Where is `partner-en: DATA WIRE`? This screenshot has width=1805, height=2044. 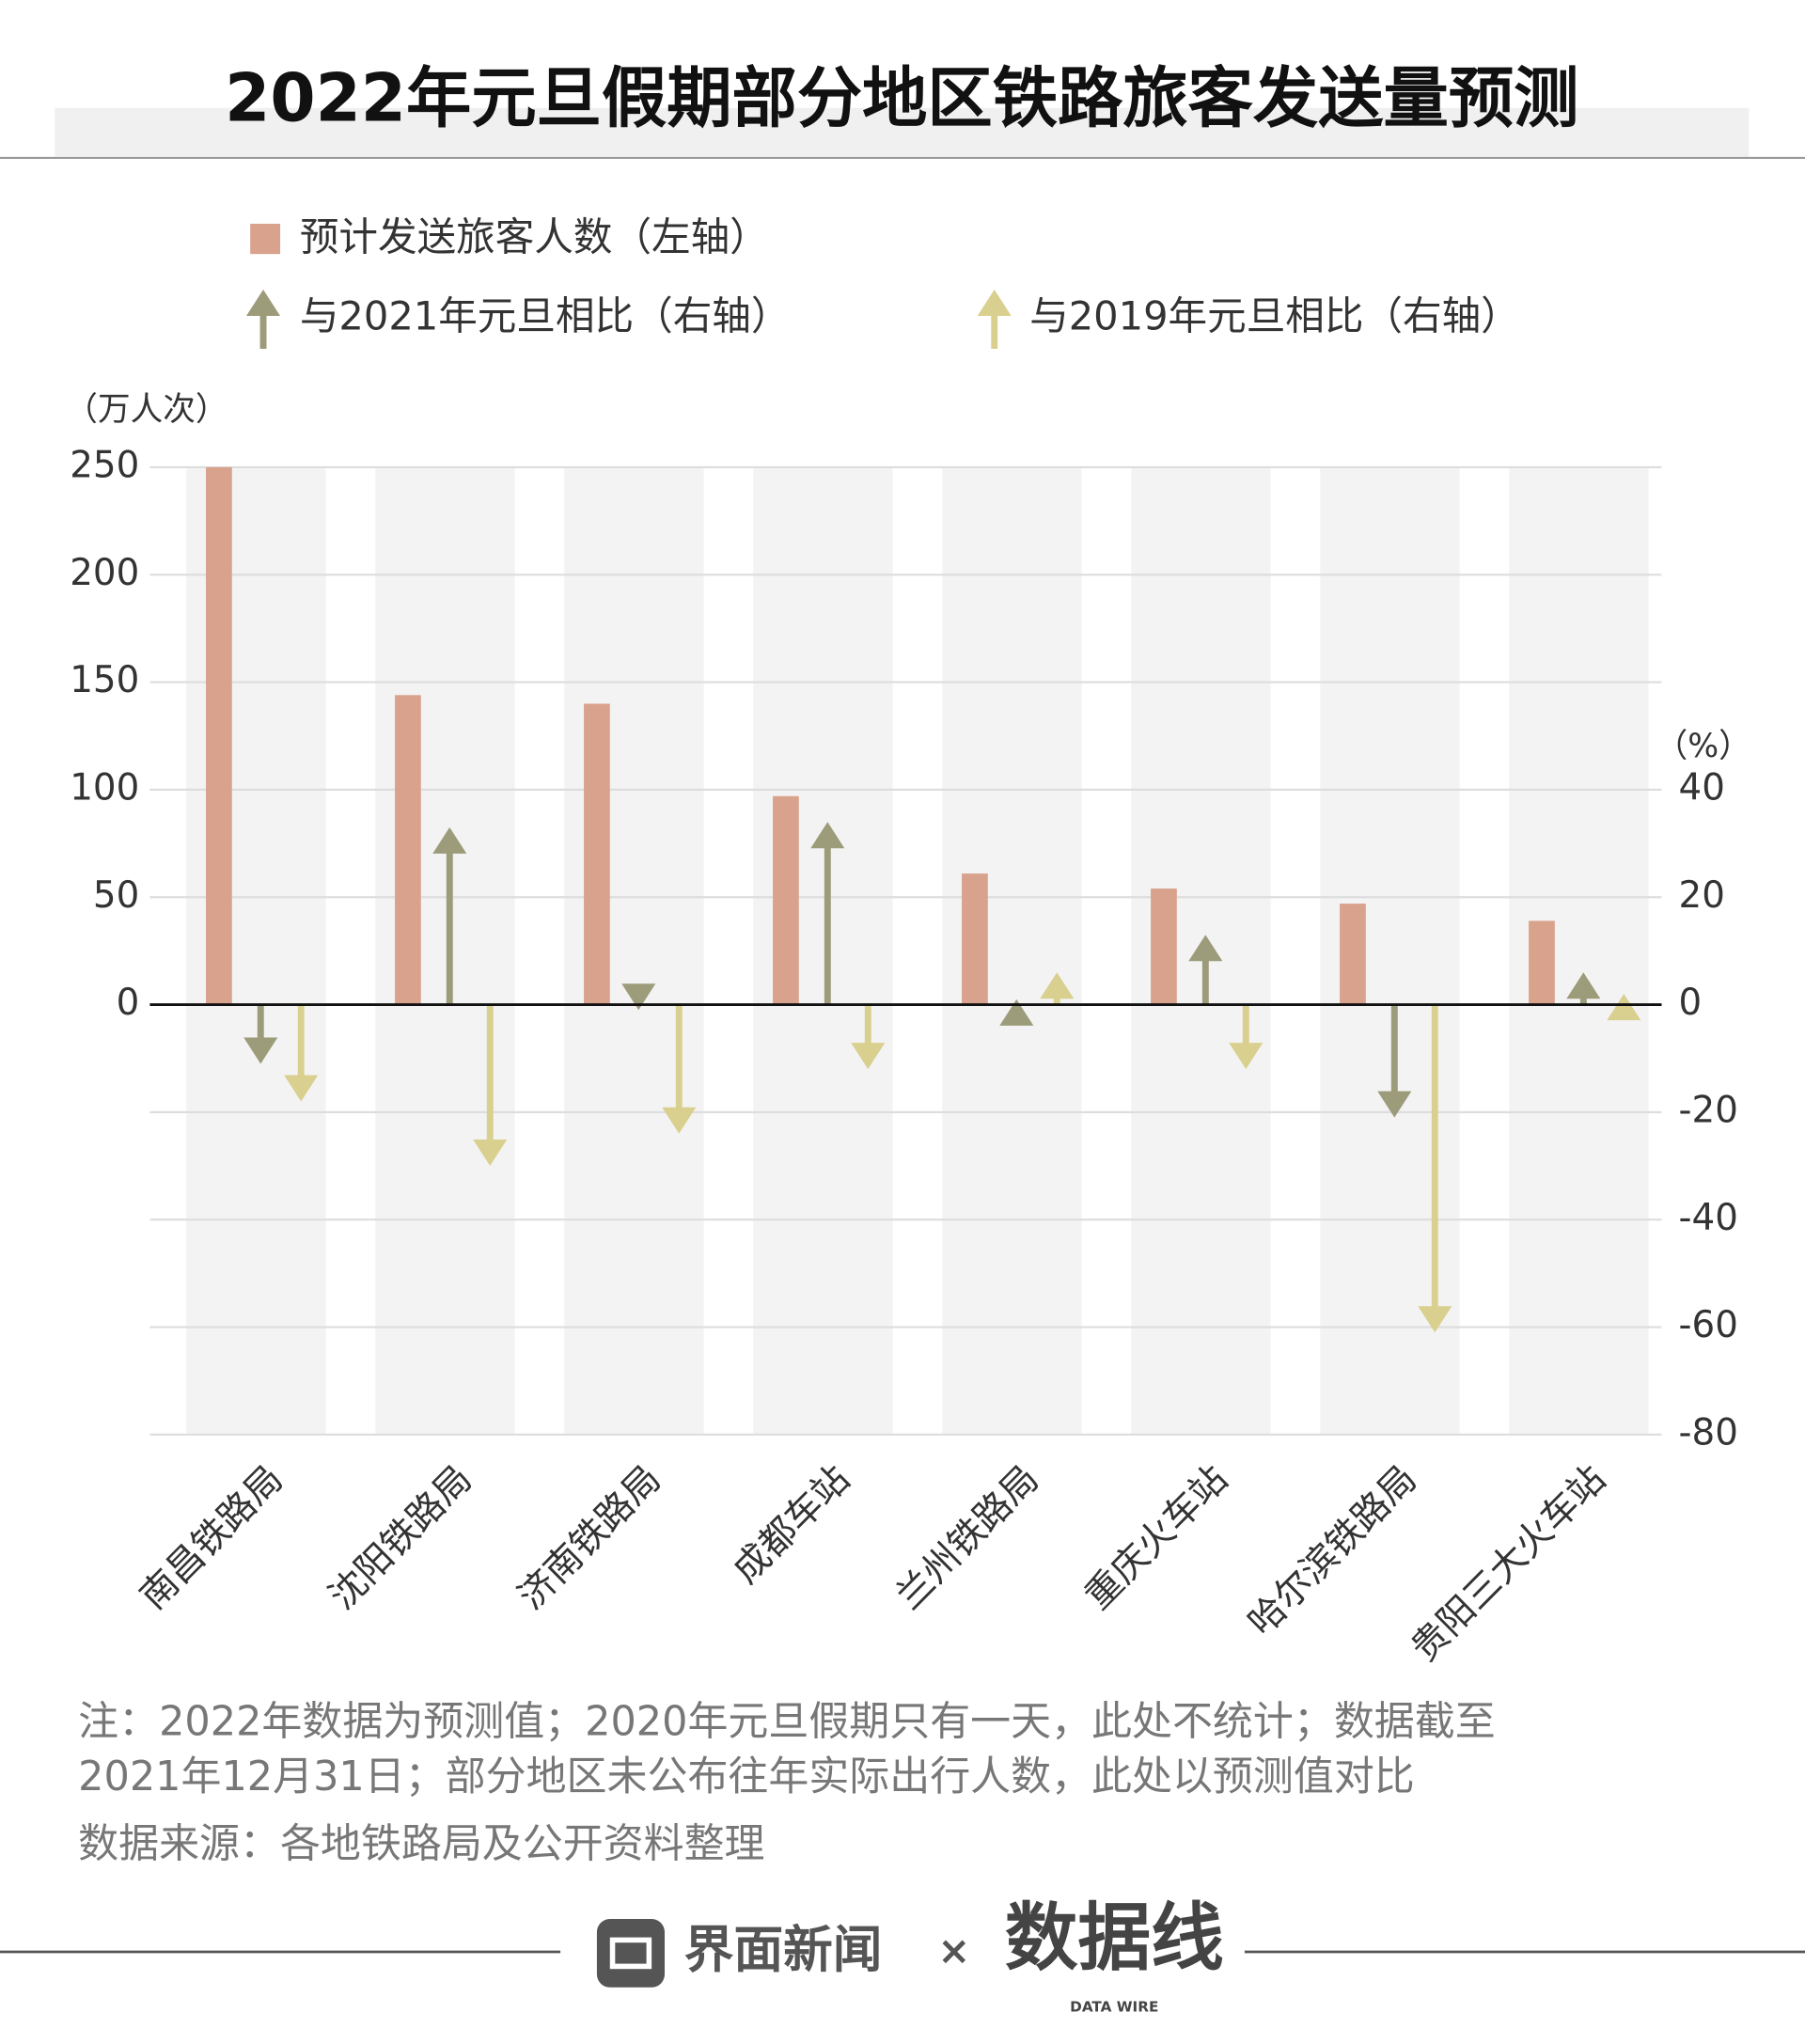
partner-en: DATA WIRE is located at coordinates (1114, 2007).